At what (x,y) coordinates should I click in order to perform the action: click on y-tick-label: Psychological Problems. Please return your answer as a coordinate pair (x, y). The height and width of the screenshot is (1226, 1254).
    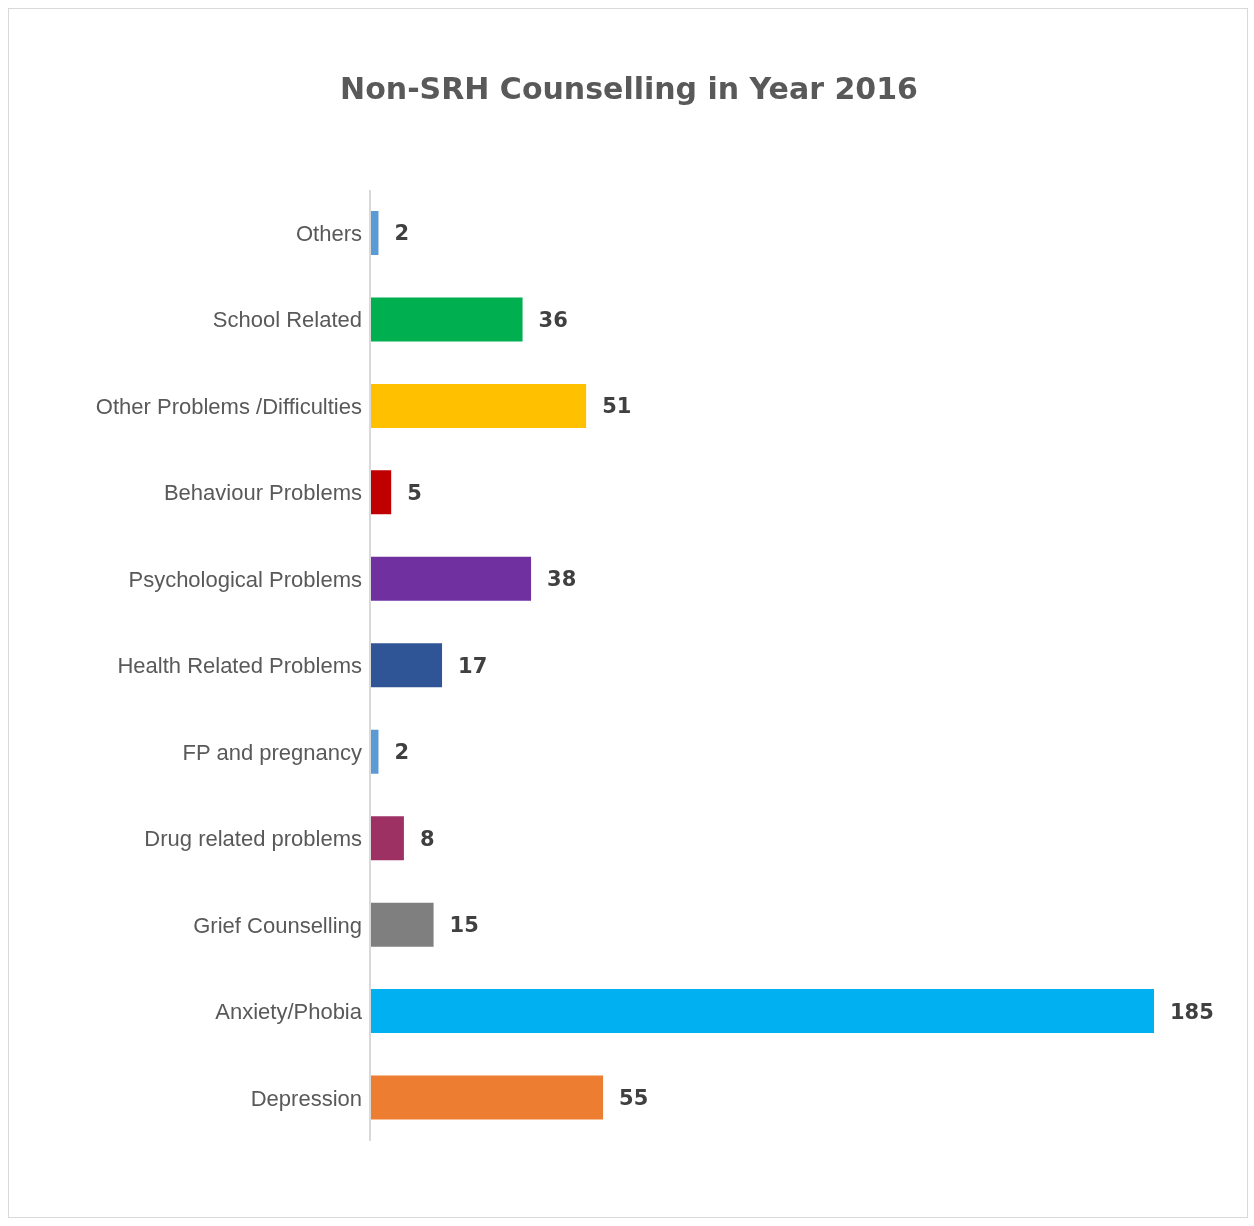
    Looking at the image, I should click on (245, 579).